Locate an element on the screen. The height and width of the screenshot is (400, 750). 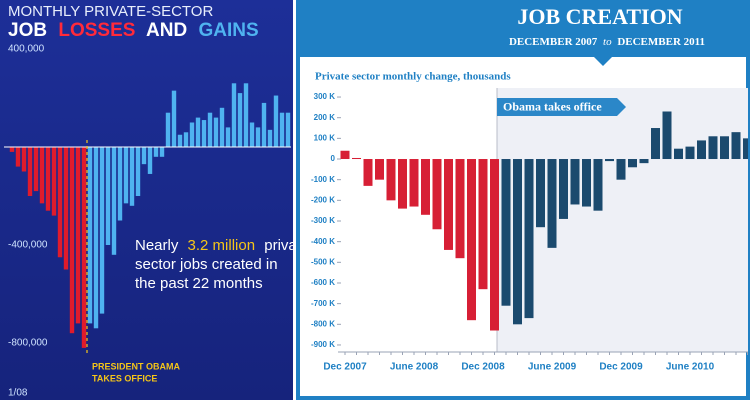
title-part: AND is located at coordinates (166, 30).